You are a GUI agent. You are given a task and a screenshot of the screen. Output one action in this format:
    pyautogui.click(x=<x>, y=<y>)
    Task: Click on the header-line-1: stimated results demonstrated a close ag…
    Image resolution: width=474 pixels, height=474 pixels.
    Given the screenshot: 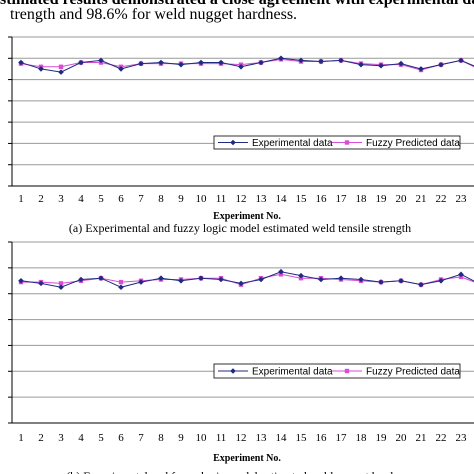 What is the action you would take?
    pyautogui.click(x=237, y=4)
    